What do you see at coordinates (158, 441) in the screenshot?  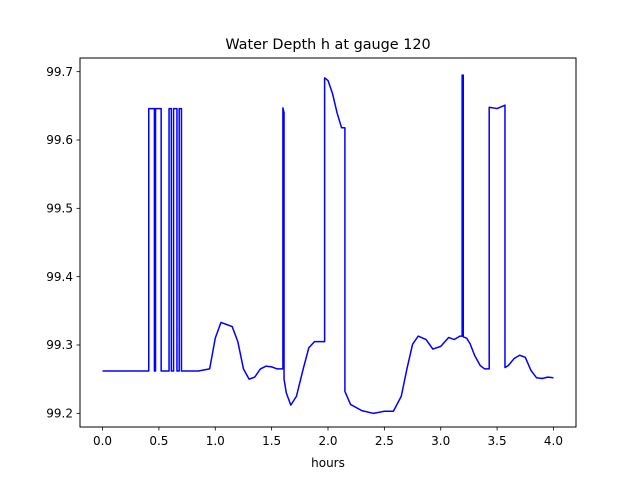 I see `x-tick-label: 0.5` at bounding box center [158, 441].